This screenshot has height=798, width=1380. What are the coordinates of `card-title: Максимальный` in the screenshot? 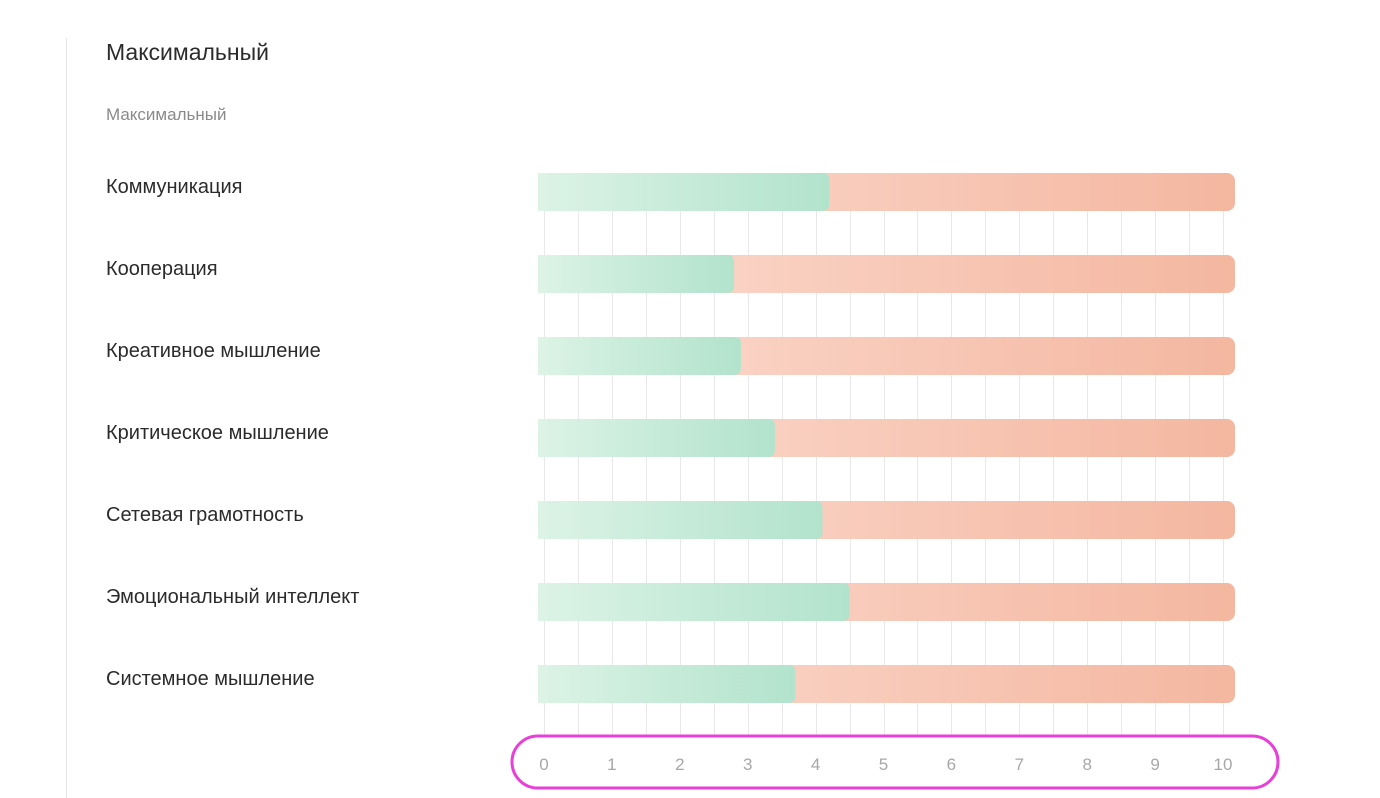 It's located at (187, 52).